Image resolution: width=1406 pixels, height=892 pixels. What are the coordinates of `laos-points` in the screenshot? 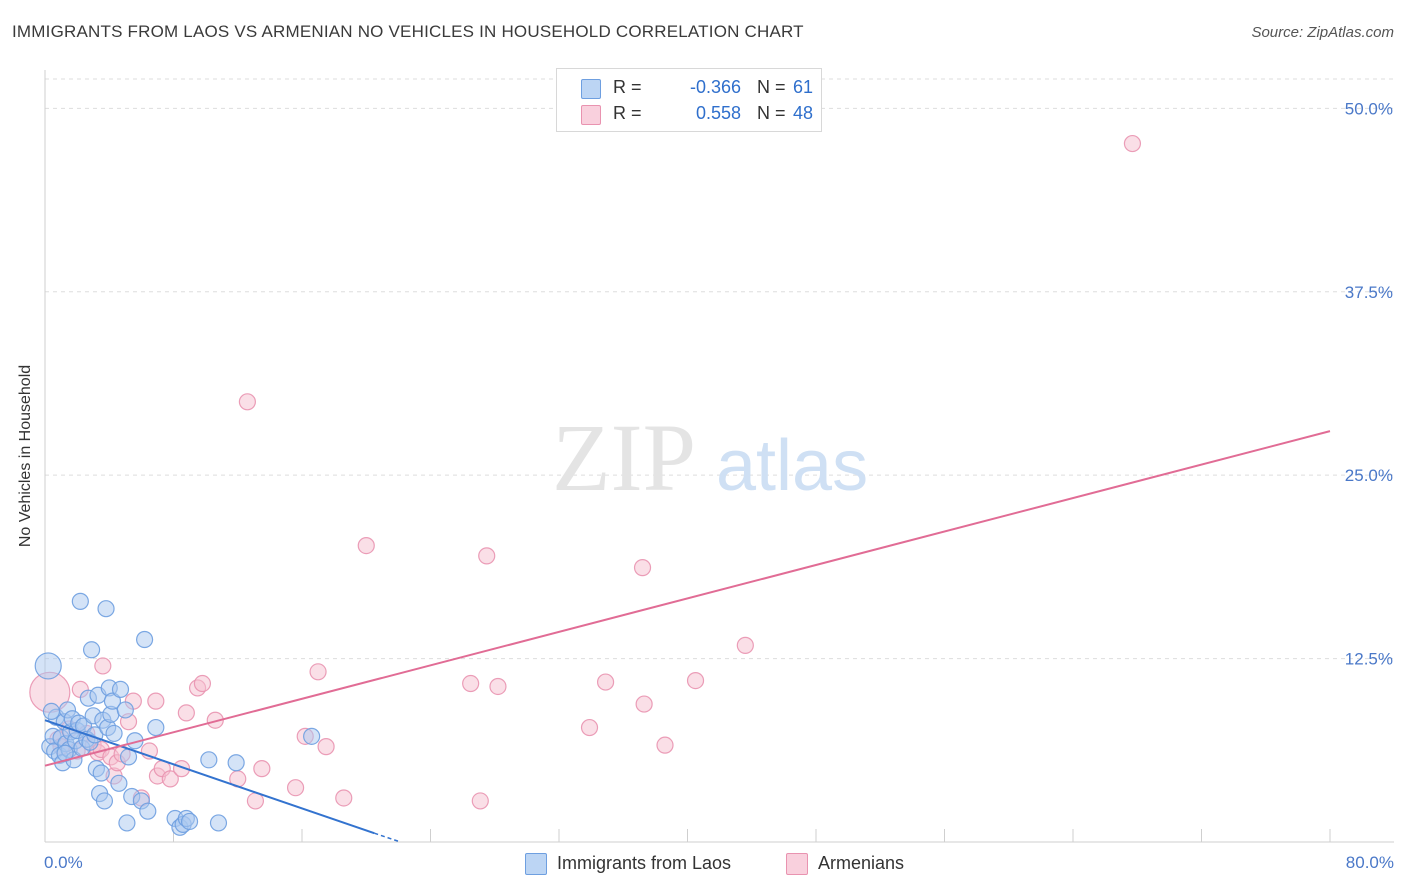 It's located at (177, 714).